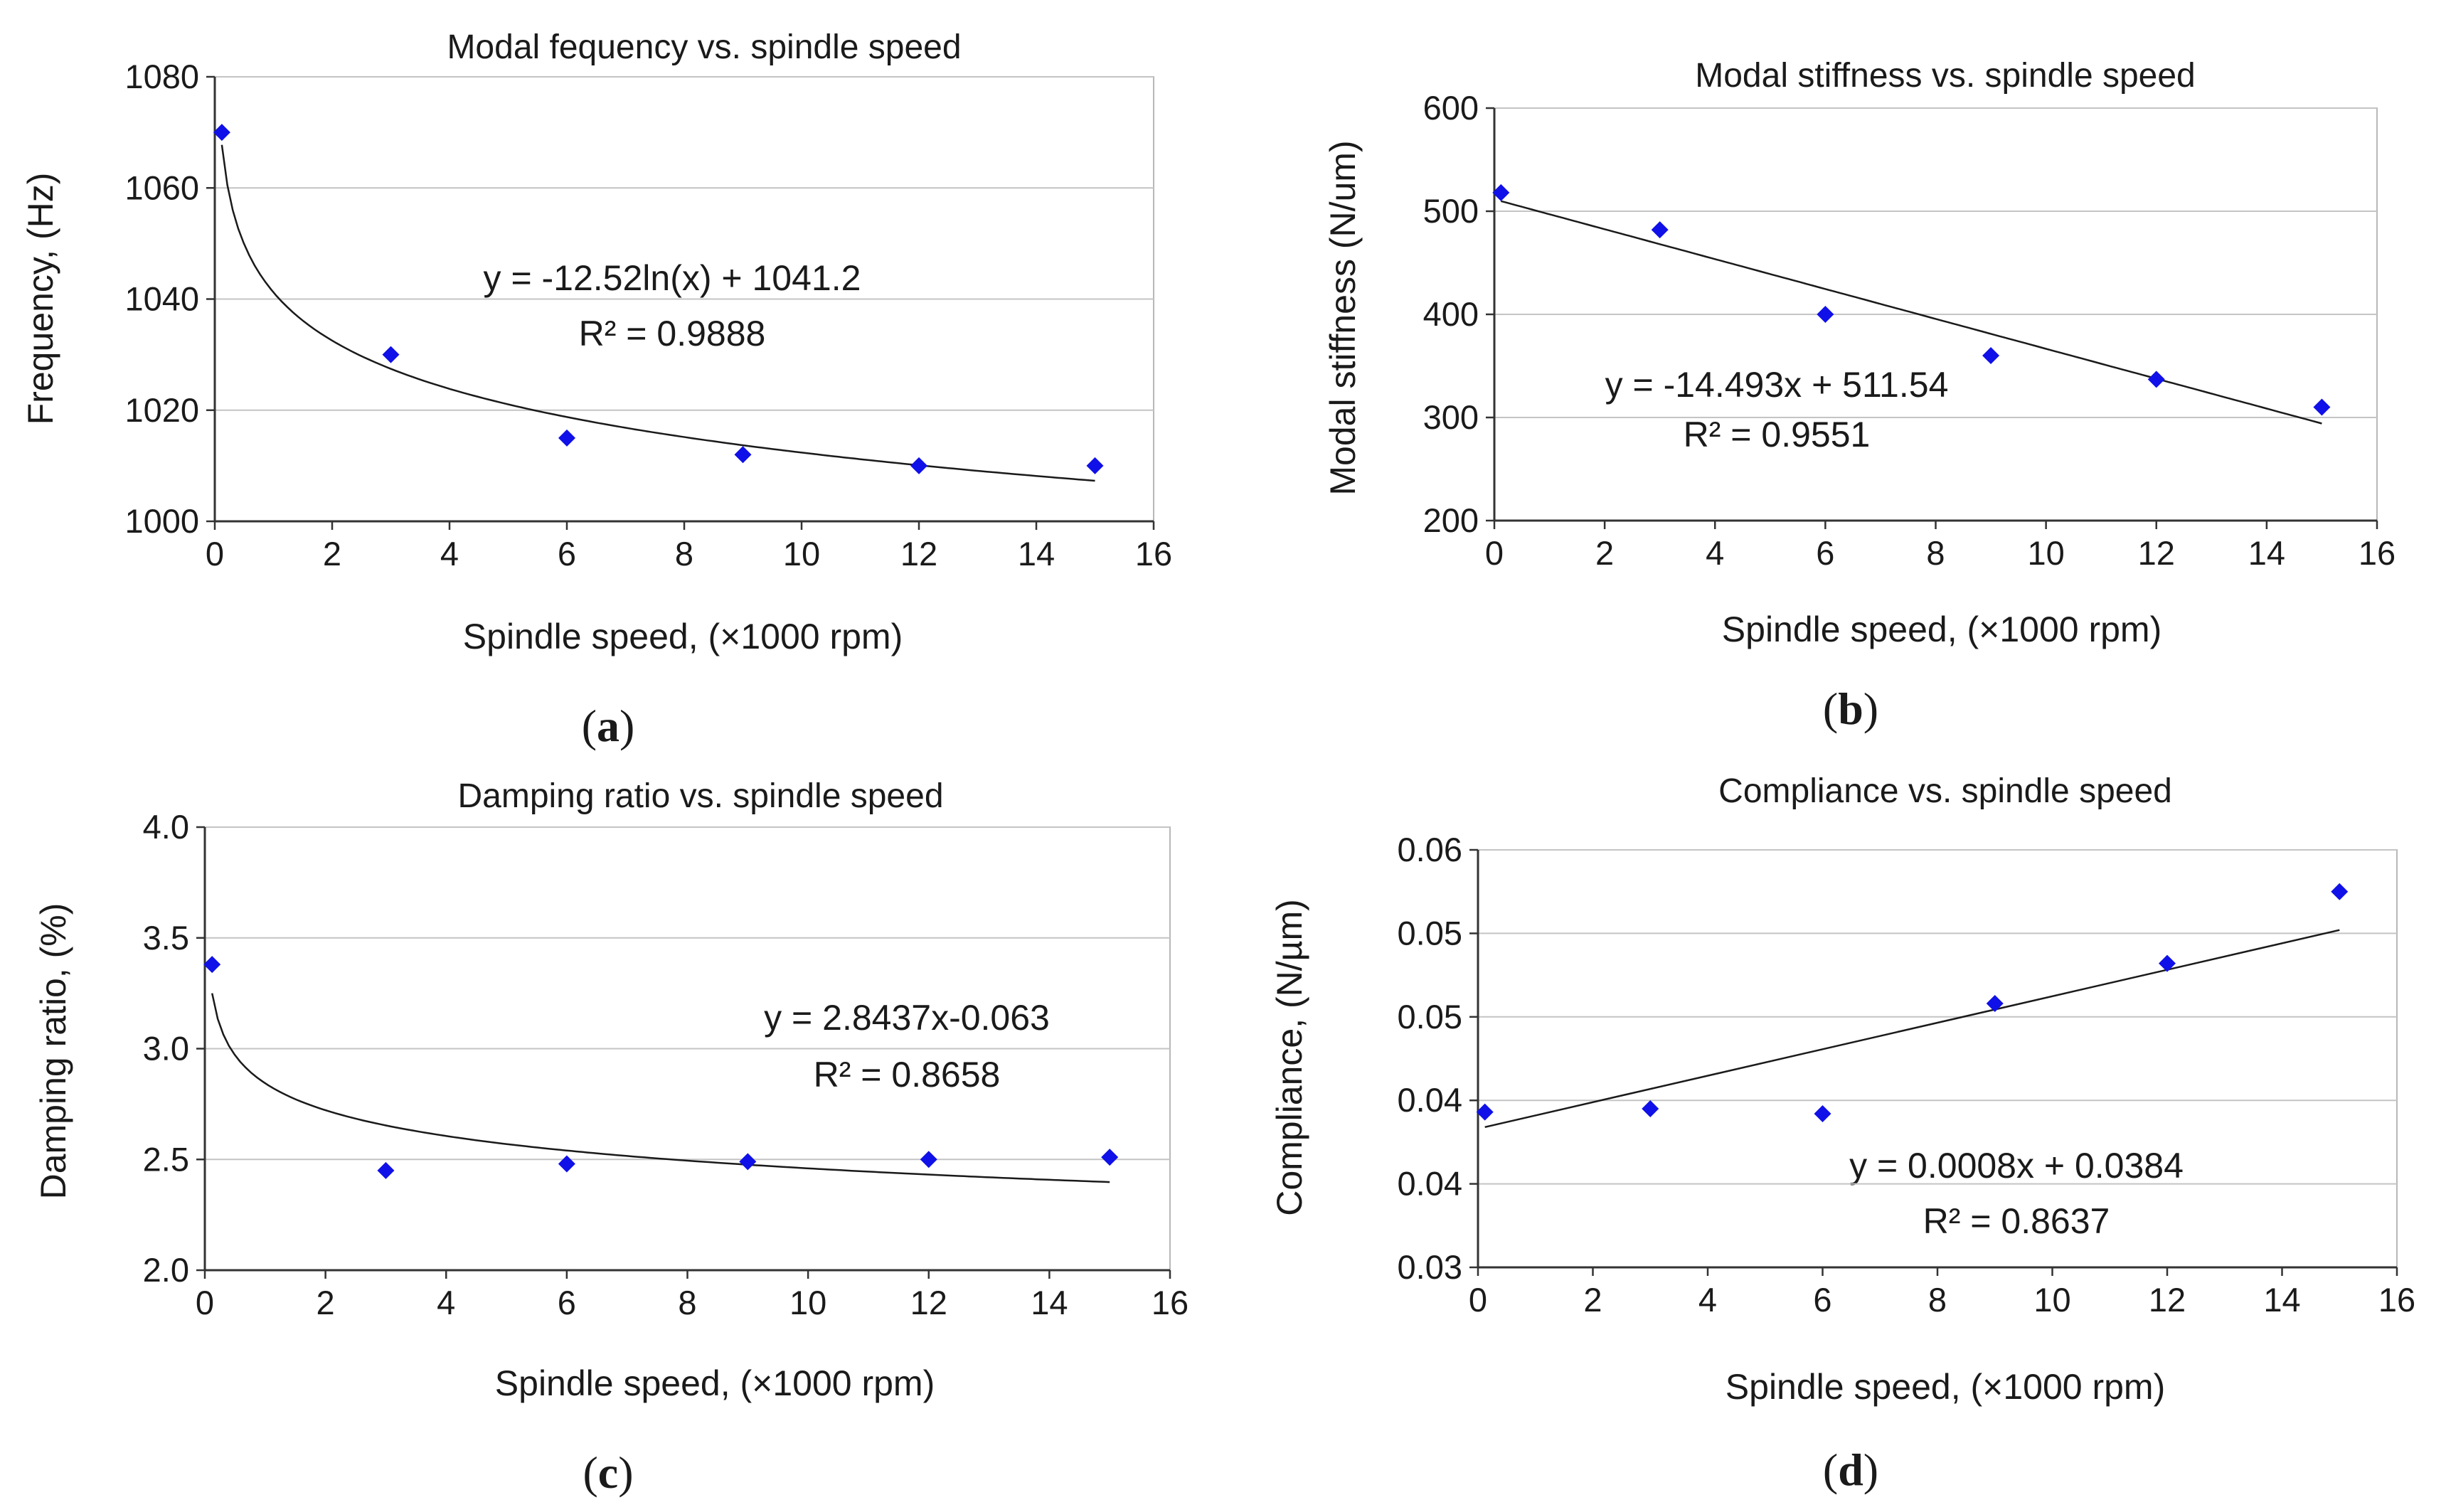  What do you see at coordinates (672, 333) in the screenshot?
I see `r-squared-label: R² = 0.9888` at bounding box center [672, 333].